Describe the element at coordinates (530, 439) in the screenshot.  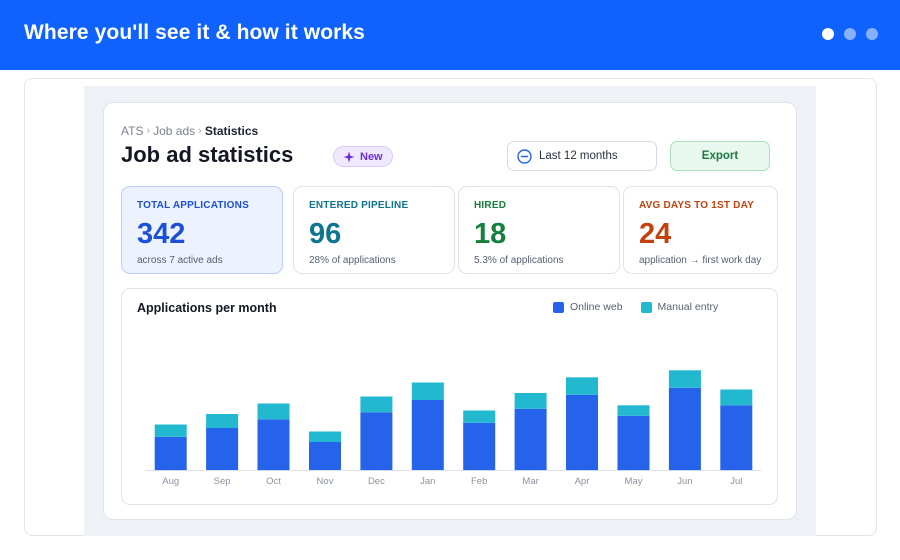
I see `bar-online-mar` at that location.